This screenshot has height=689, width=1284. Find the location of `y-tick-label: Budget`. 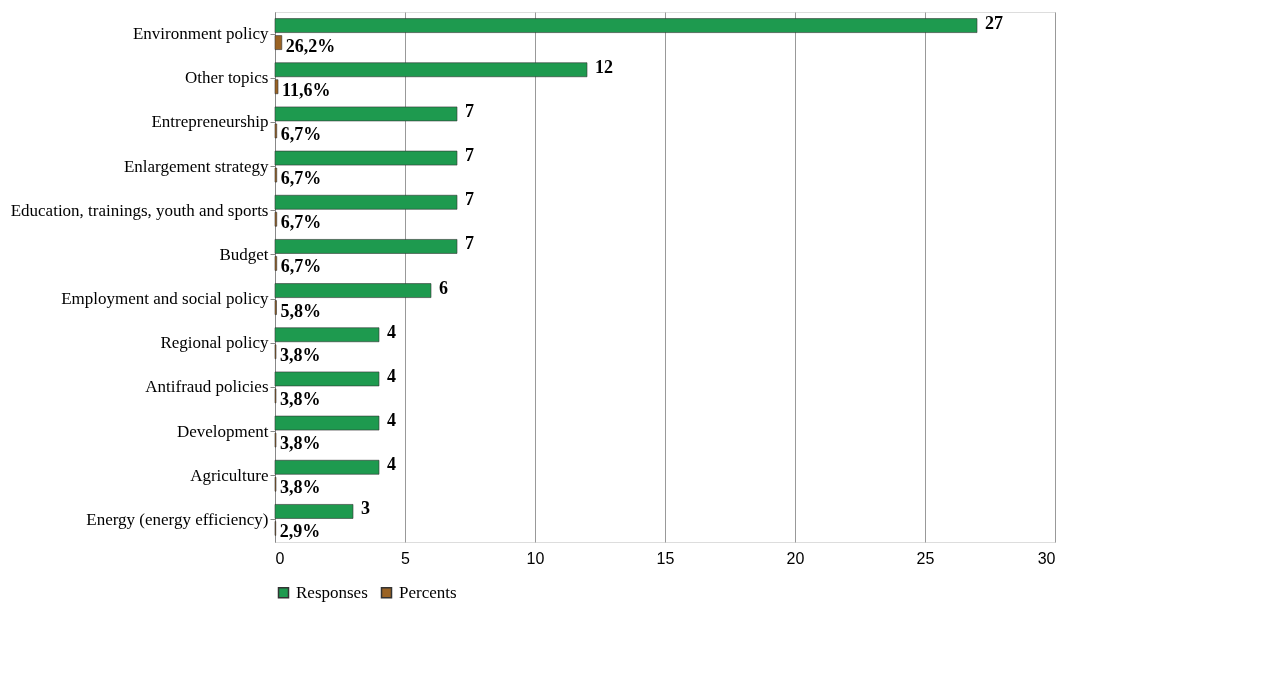

y-tick-label: Budget is located at coordinates (244, 254).